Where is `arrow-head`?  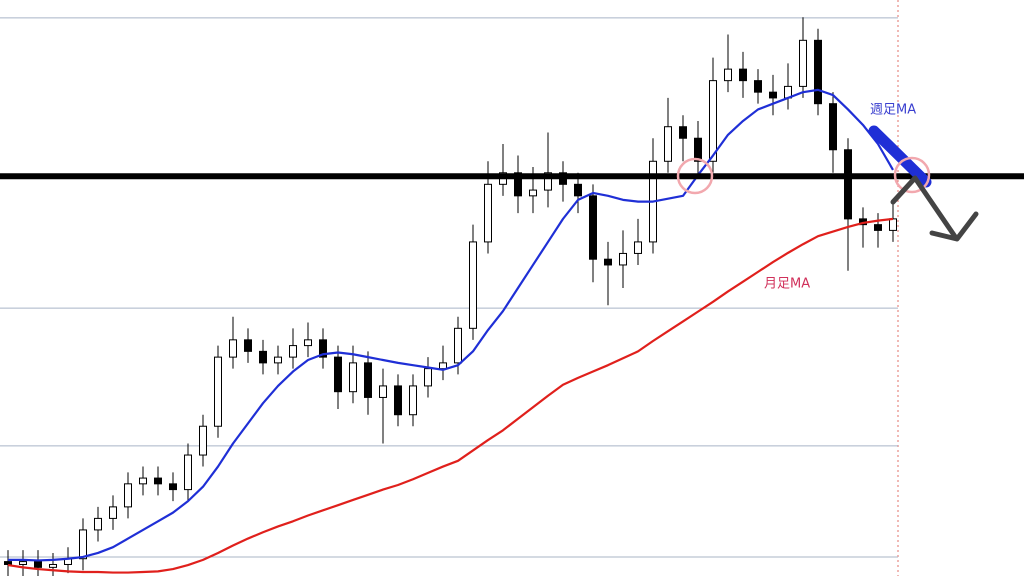 arrow-head is located at coordinates (954, 226).